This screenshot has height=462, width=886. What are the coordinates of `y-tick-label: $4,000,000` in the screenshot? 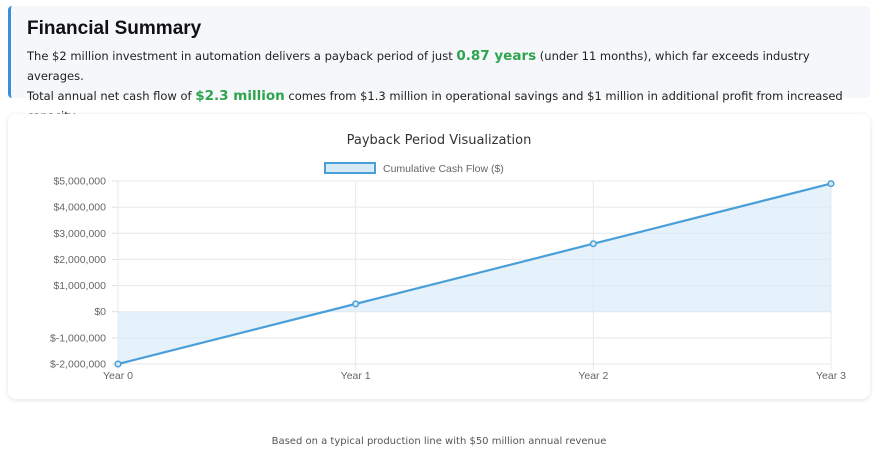 It's located at (79, 208).